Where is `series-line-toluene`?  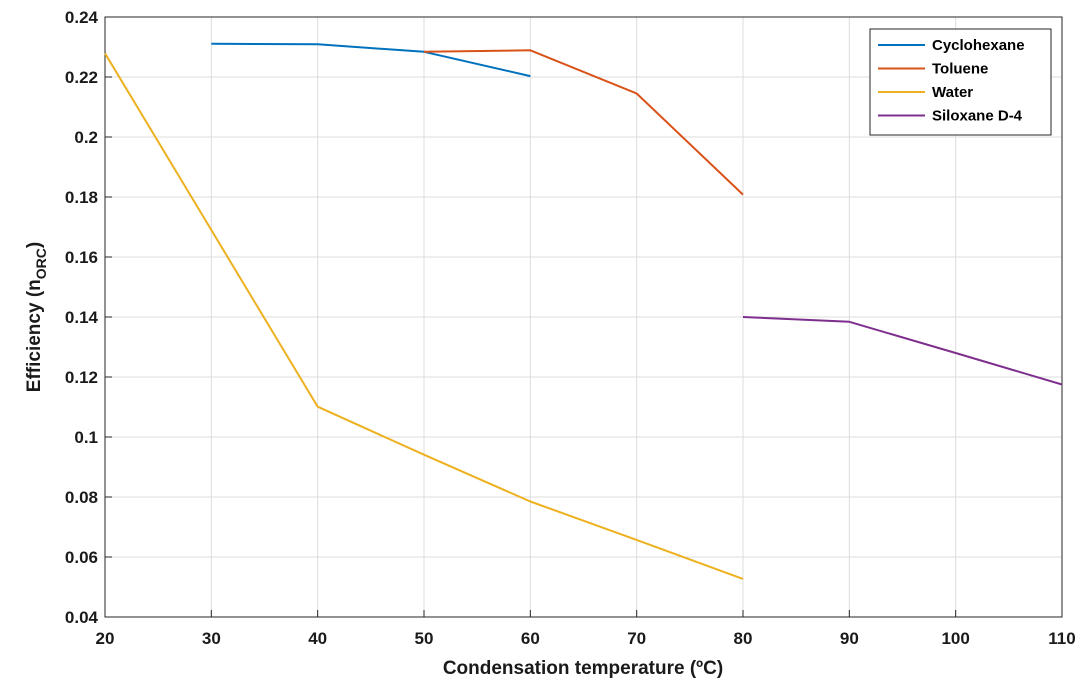
series-line-toluene is located at coordinates (583, 122).